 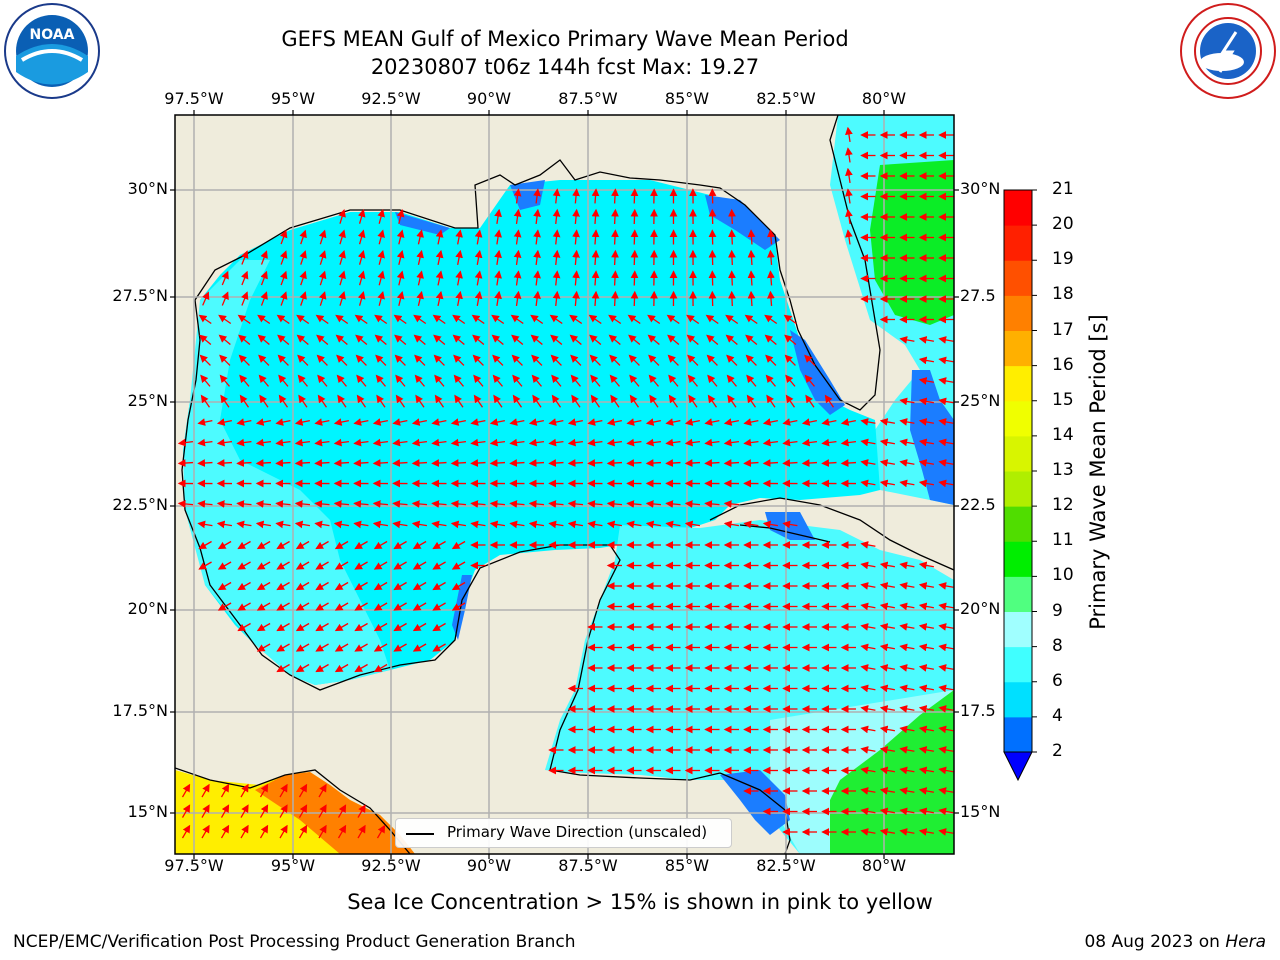 I want to click on colorbar-tick-label: 2, so click(x=1057, y=751).